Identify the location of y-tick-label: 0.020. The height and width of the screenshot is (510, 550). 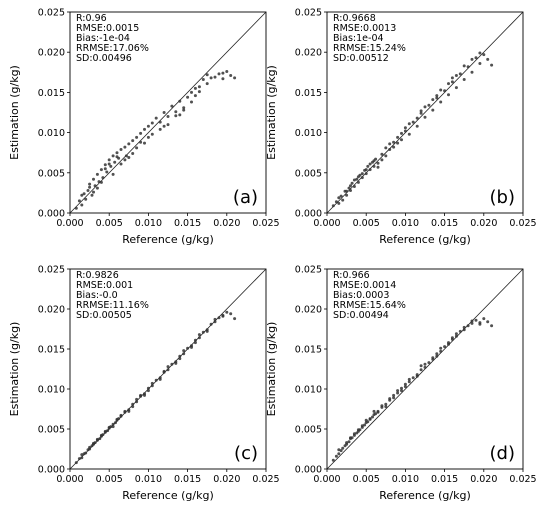
(51, 310).